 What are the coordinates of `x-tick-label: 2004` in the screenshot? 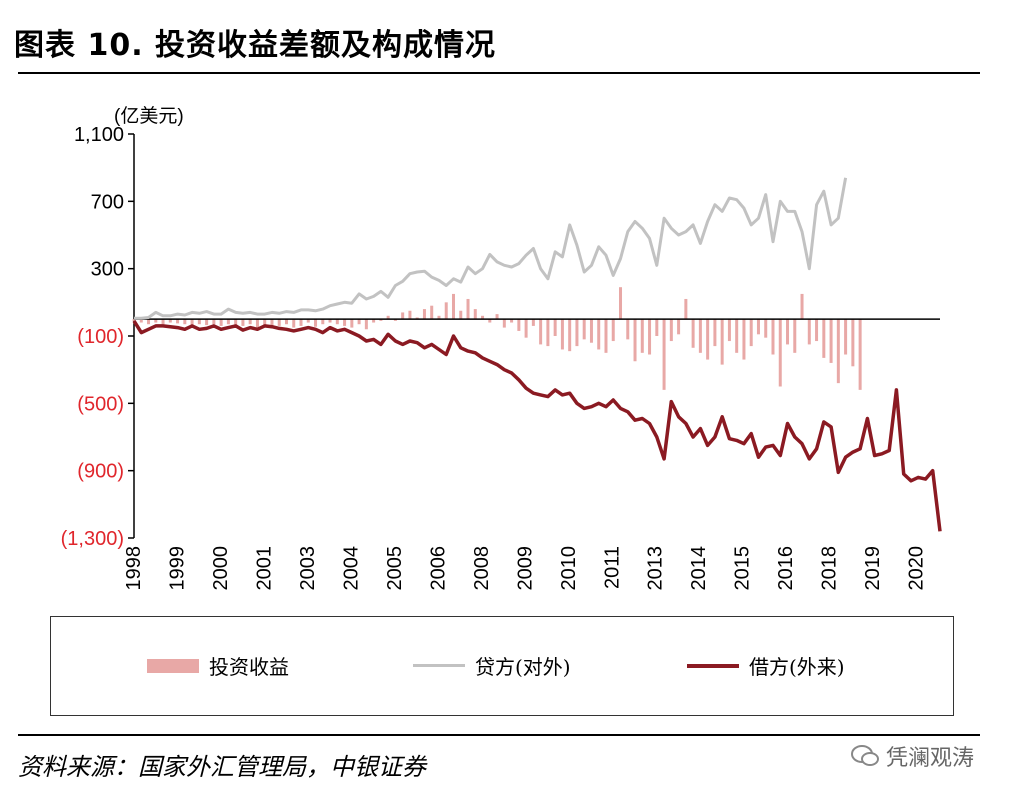 It's located at (351, 568).